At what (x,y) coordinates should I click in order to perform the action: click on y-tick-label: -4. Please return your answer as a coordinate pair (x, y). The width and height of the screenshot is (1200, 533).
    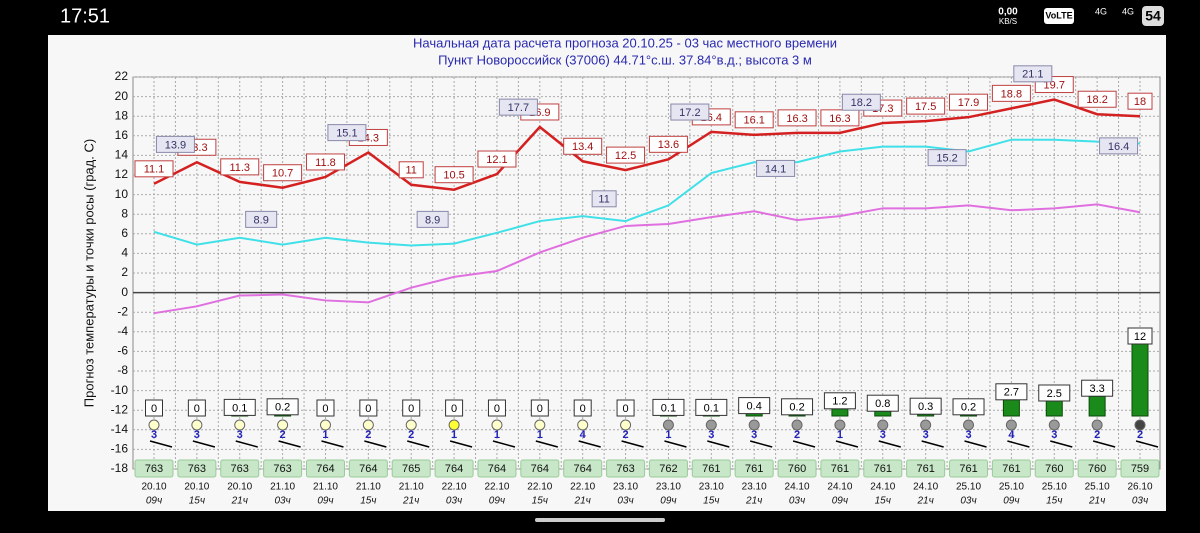
    Looking at the image, I should click on (122, 331).